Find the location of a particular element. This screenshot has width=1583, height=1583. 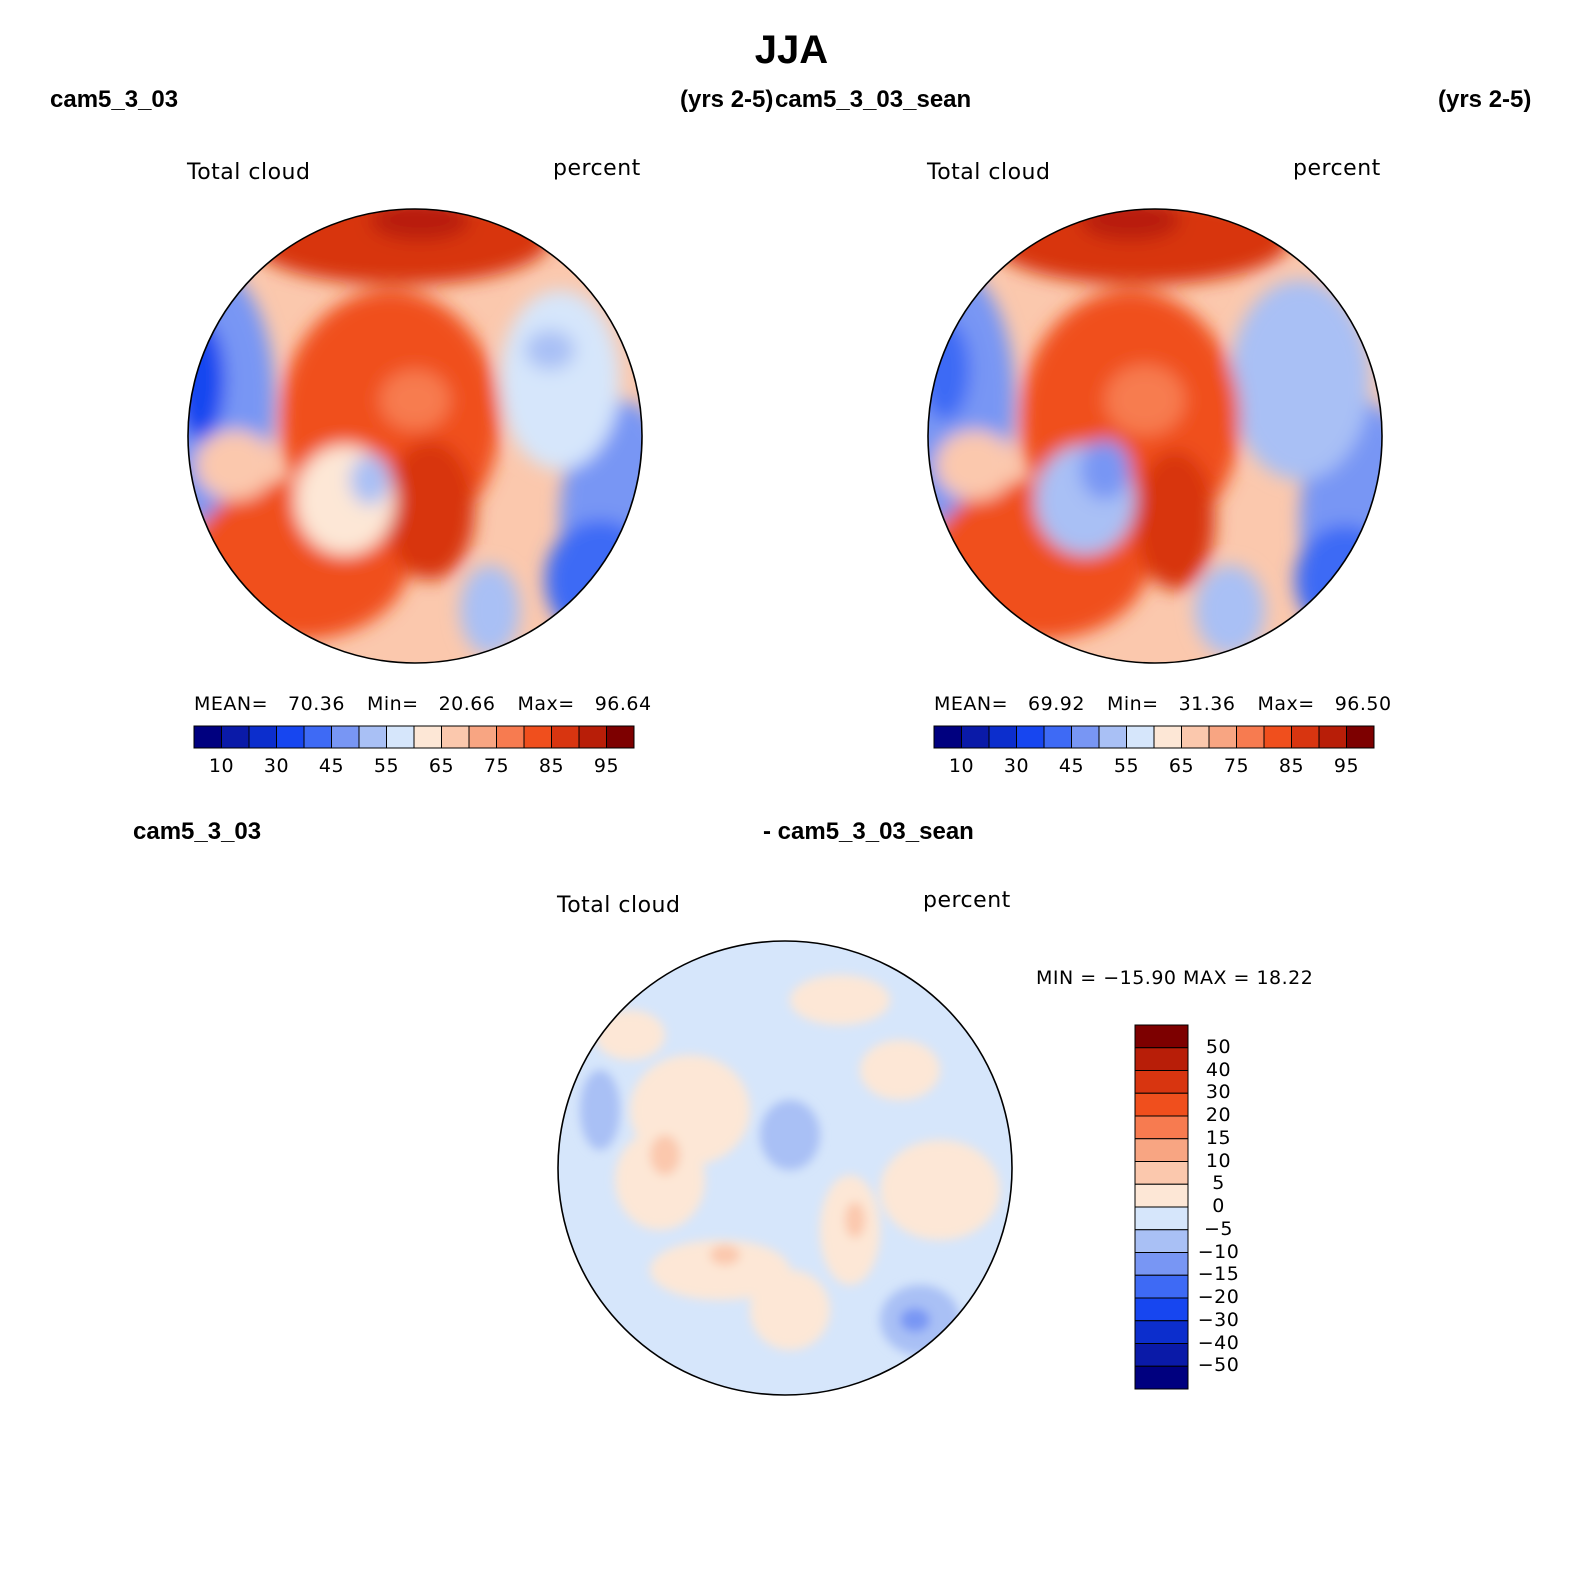

colorbar3-tick-label: 5 is located at coordinates (1218, 1183).